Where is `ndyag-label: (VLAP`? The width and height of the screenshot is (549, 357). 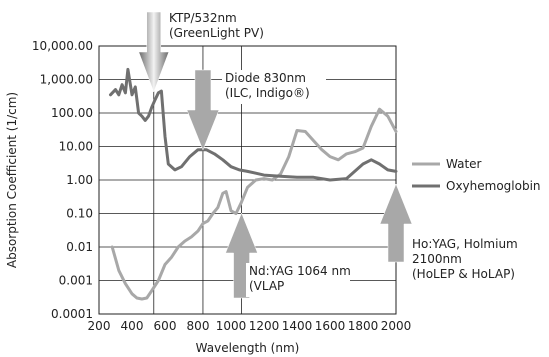
ndyag-label: (VLAP is located at coordinates (266, 286).